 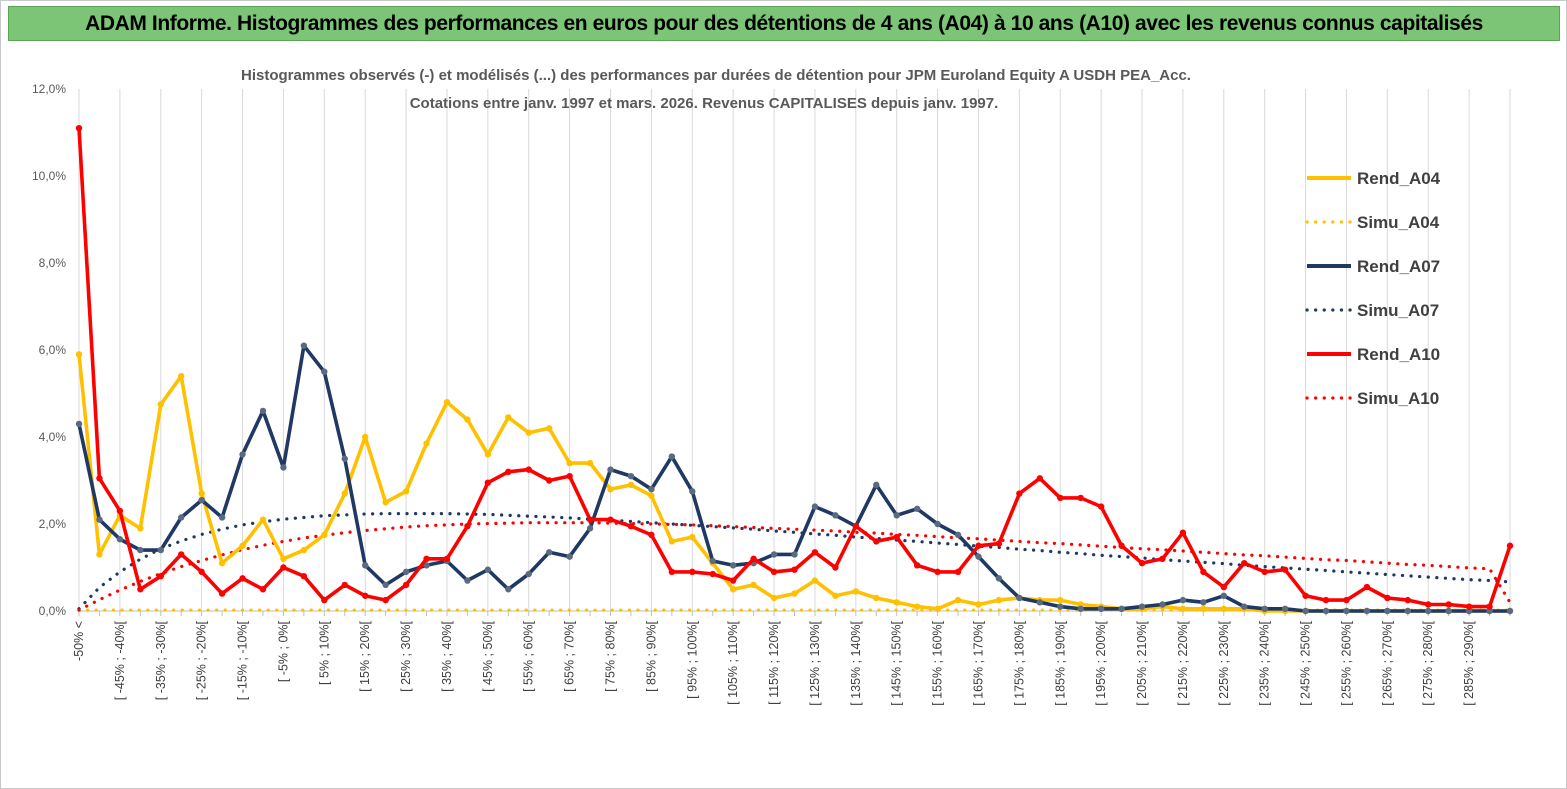 I want to click on x-tick-label: [ 105% ; 110%[, so click(x=733, y=662).